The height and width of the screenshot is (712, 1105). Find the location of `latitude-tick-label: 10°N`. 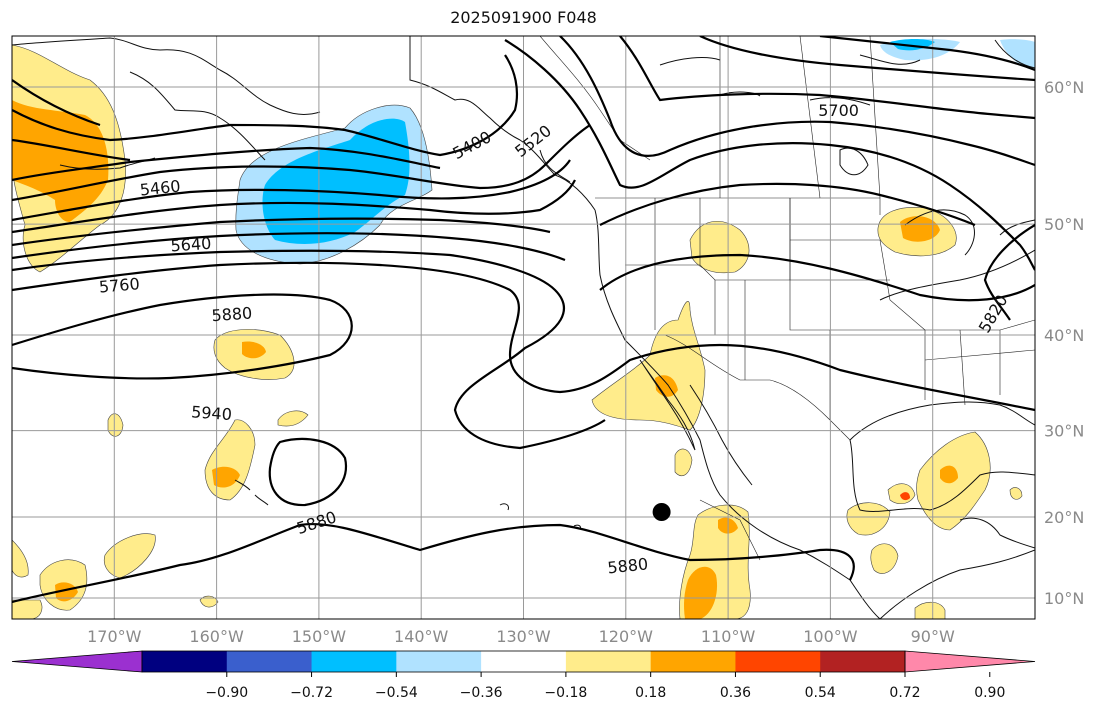

latitude-tick-label: 10°N is located at coordinates (1064, 598).